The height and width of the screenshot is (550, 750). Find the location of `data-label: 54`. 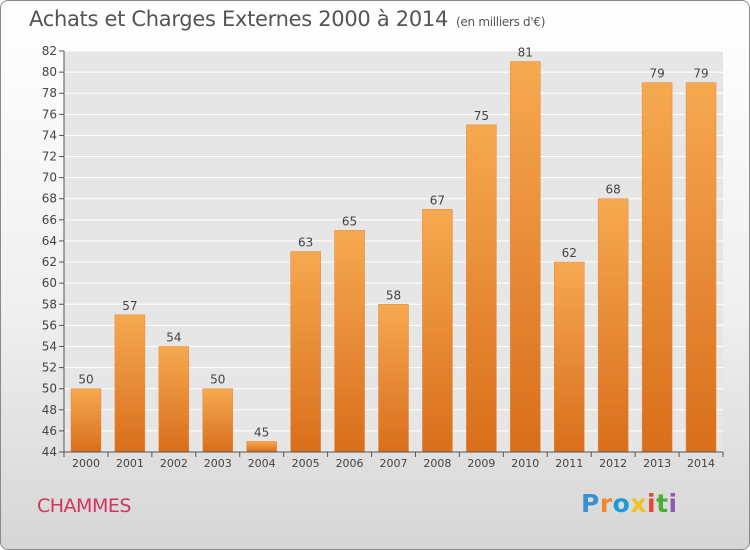

data-label: 54 is located at coordinates (173, 337).